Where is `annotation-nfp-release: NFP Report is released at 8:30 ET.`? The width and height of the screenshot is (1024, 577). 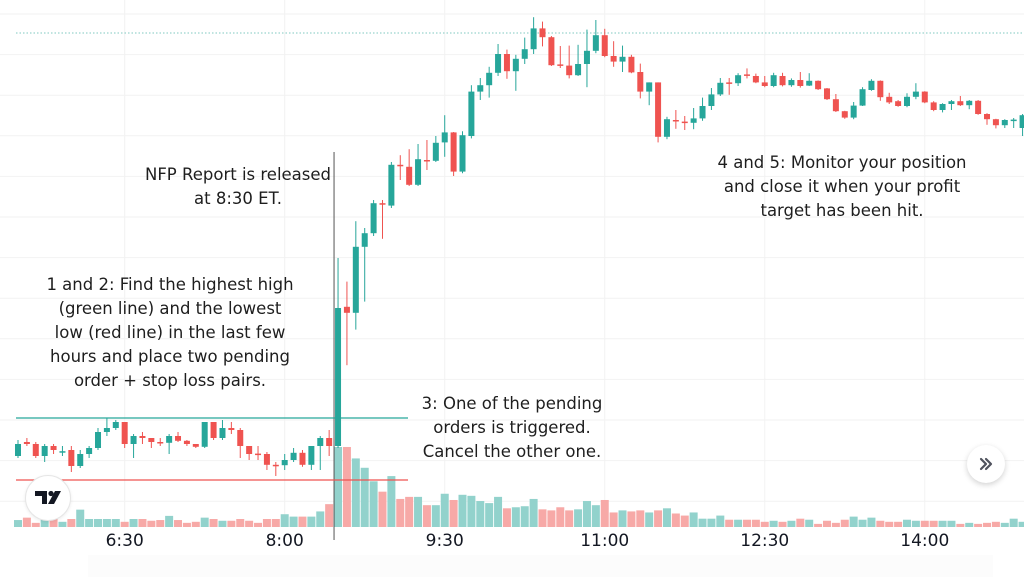
annotation-nfp-release: NFP Report is released at 8:30 ET. is located at coordinates (238, 187).